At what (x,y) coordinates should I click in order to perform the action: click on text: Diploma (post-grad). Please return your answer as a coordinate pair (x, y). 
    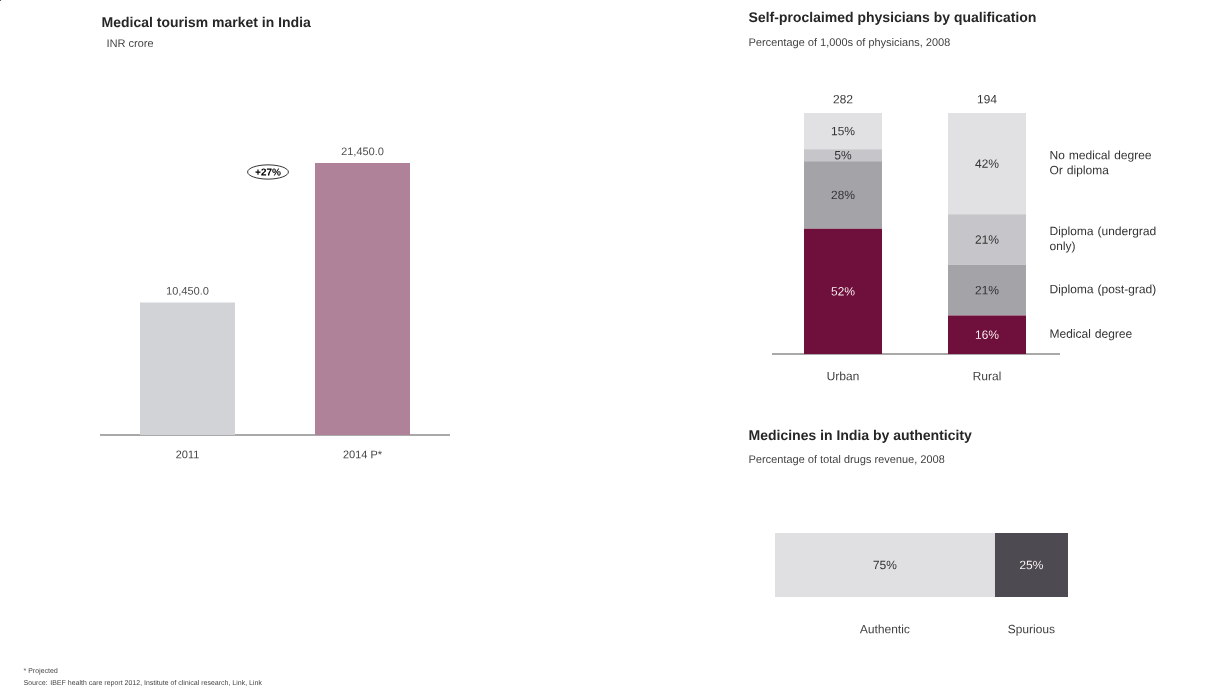
    Looking at the image, I should click on (1103, 290).